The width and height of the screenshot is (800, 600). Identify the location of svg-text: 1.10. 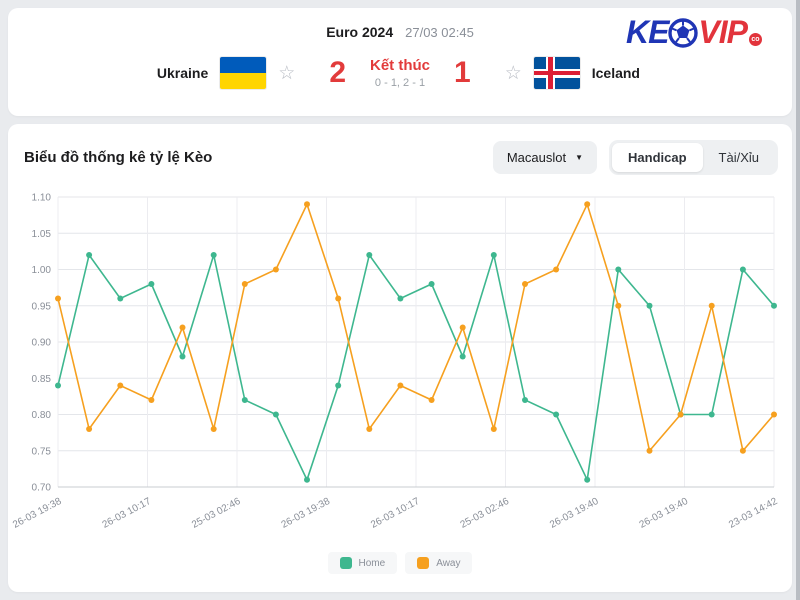
(42, 198).